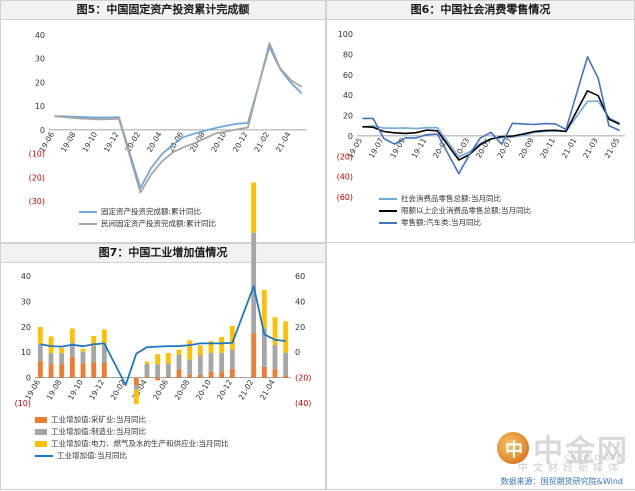  Describe the element at coordinates (147, 218) in the screenshot. I see `chart-legend: 固定资产投资完成额:累计同比 民间固定资产投资完成额:累计同比` at that location.